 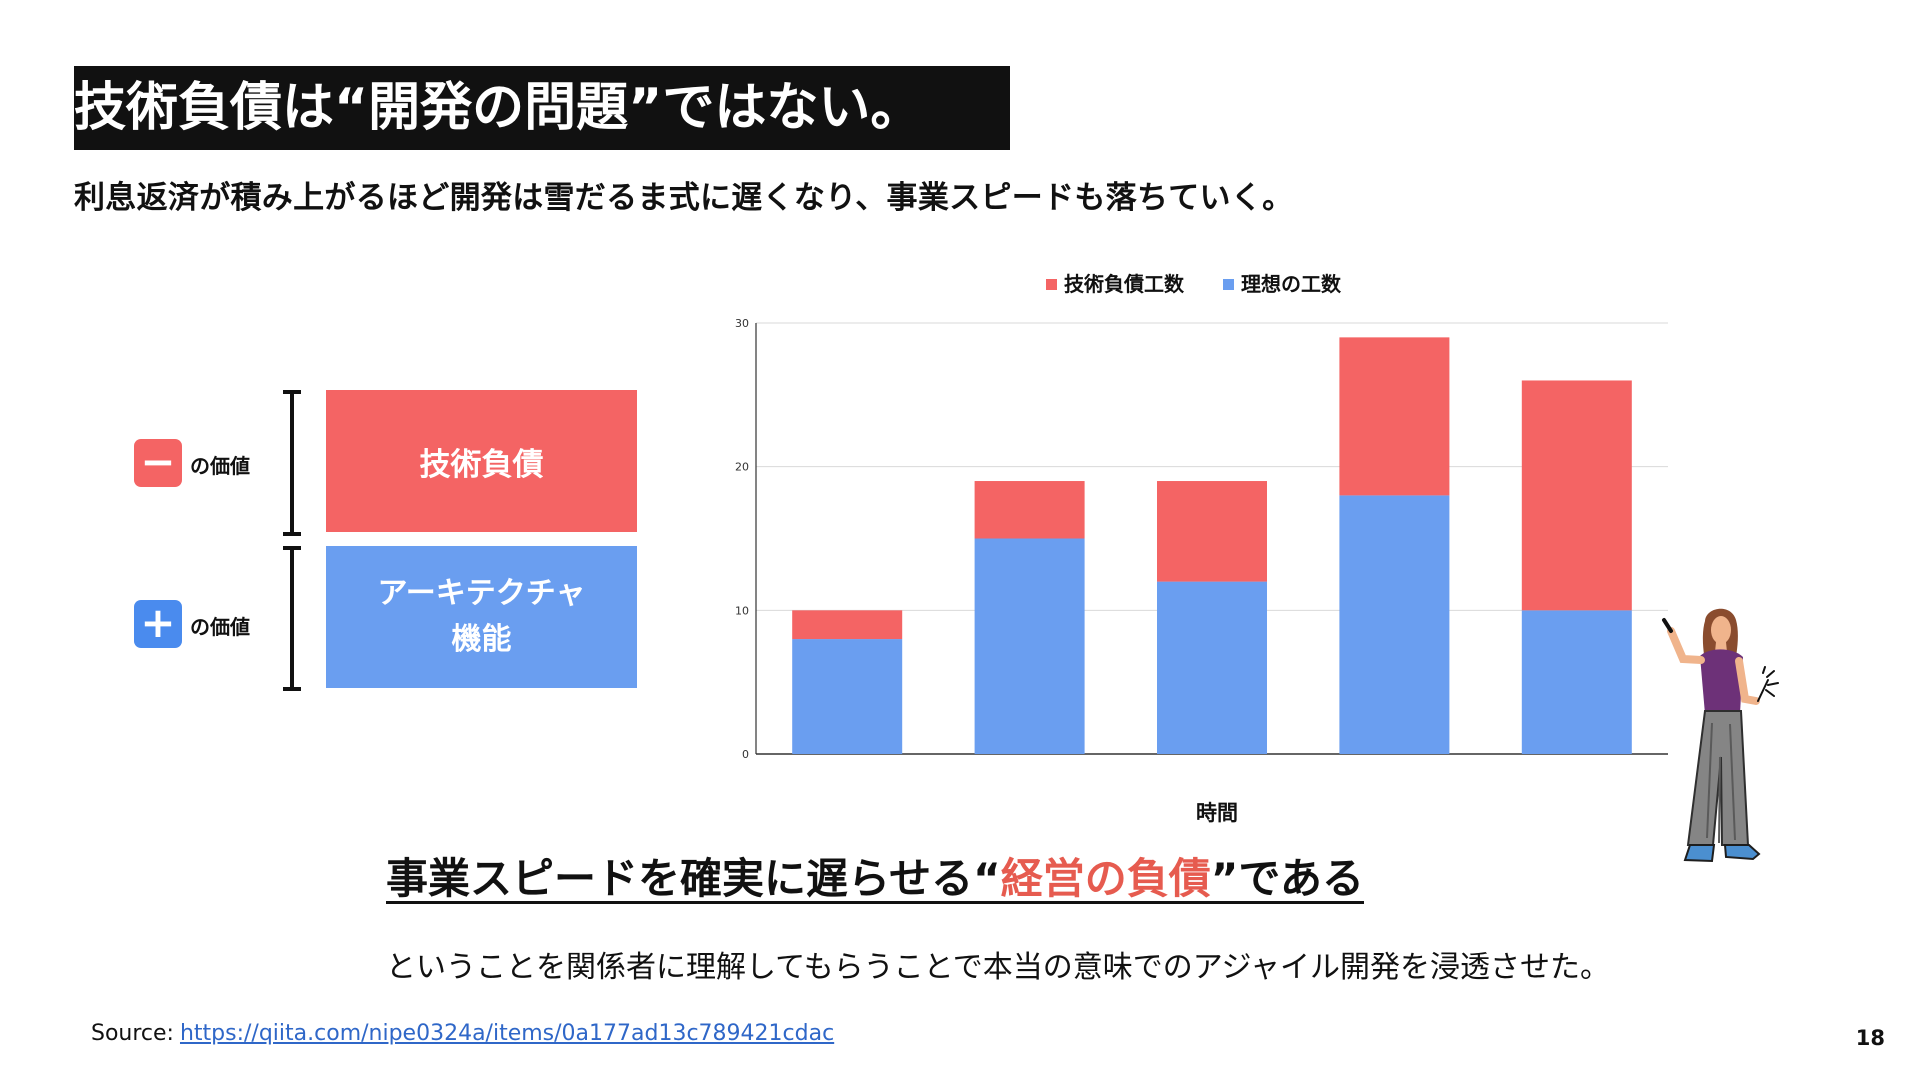 What do you see at coordinates (745, 754) in the screenshot?
I see `y-tick-label: 0` at bounding box center [745, 754].